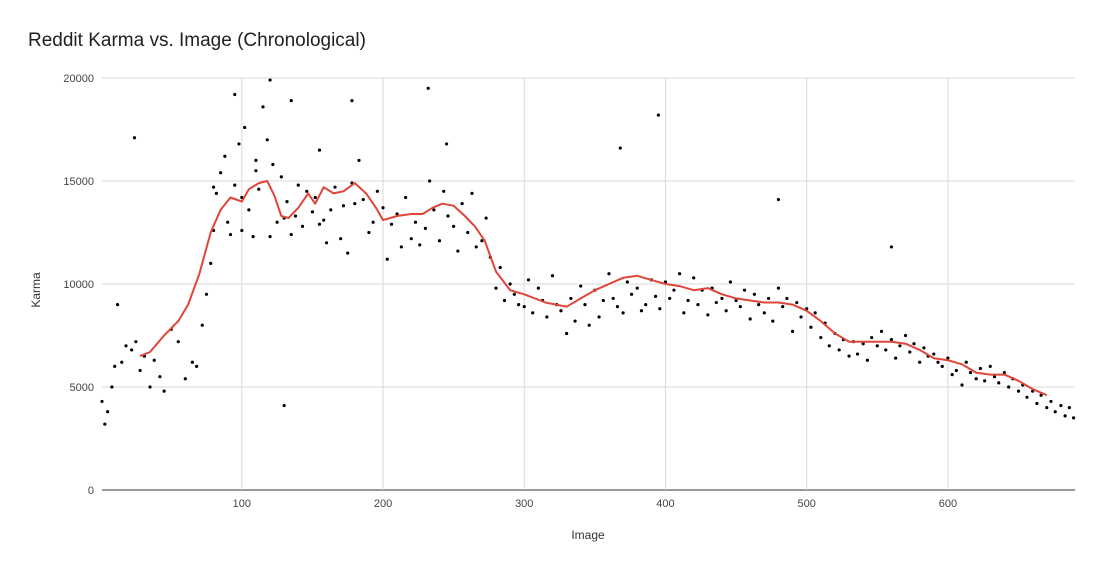 The image size is (1103, 571). I want to click on y-tick-label: 10000, so click(78, 285).